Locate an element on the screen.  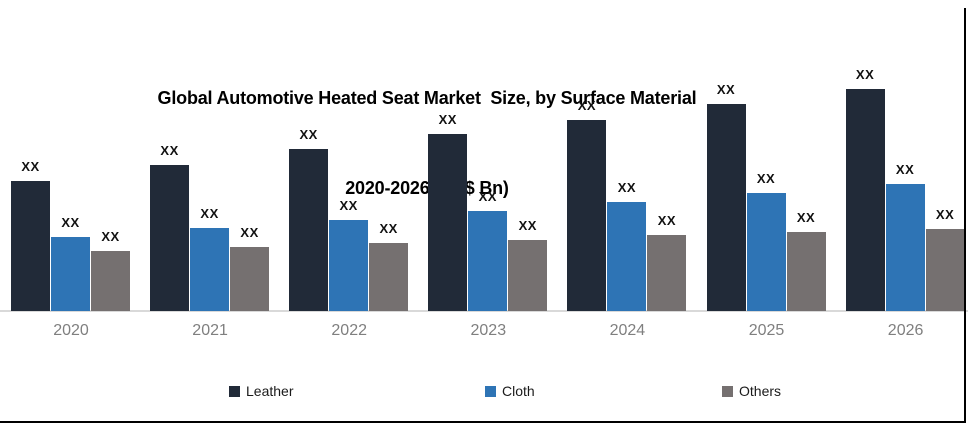
bar-cloth-2020 is located at coordinates (70, 274).